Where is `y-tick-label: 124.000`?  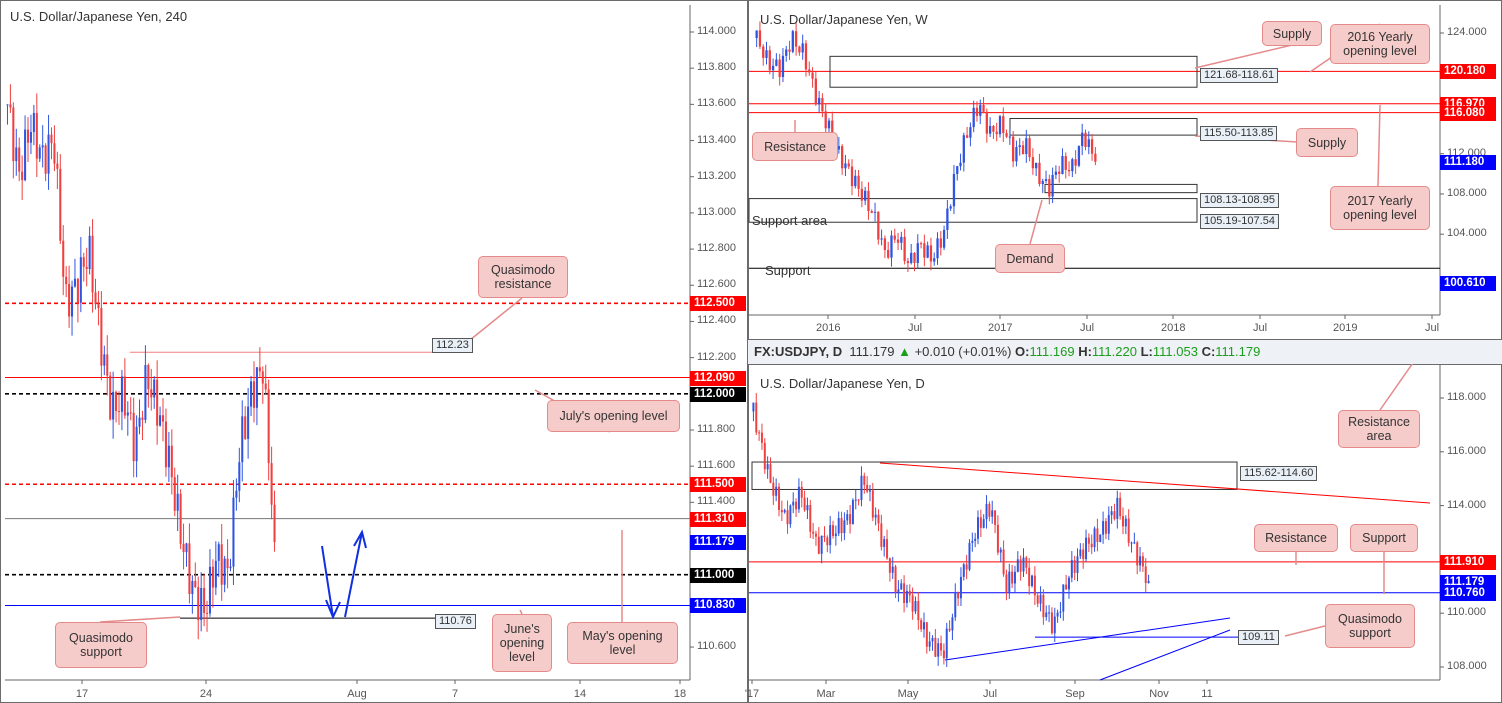 y-tick-label: 124.000 is located at coordinates (1467, 32).